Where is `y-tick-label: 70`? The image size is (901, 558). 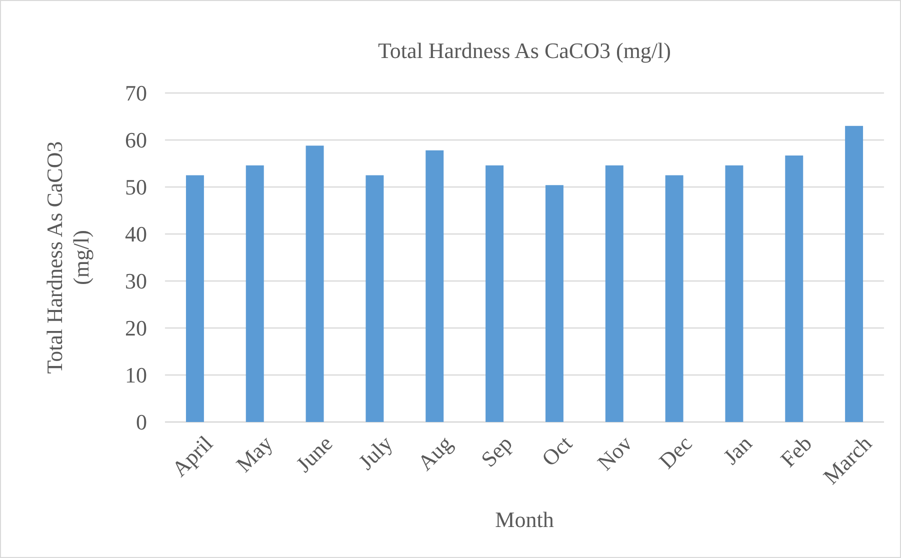 y-tick-label: 70 is located at coordinates (136, 93).